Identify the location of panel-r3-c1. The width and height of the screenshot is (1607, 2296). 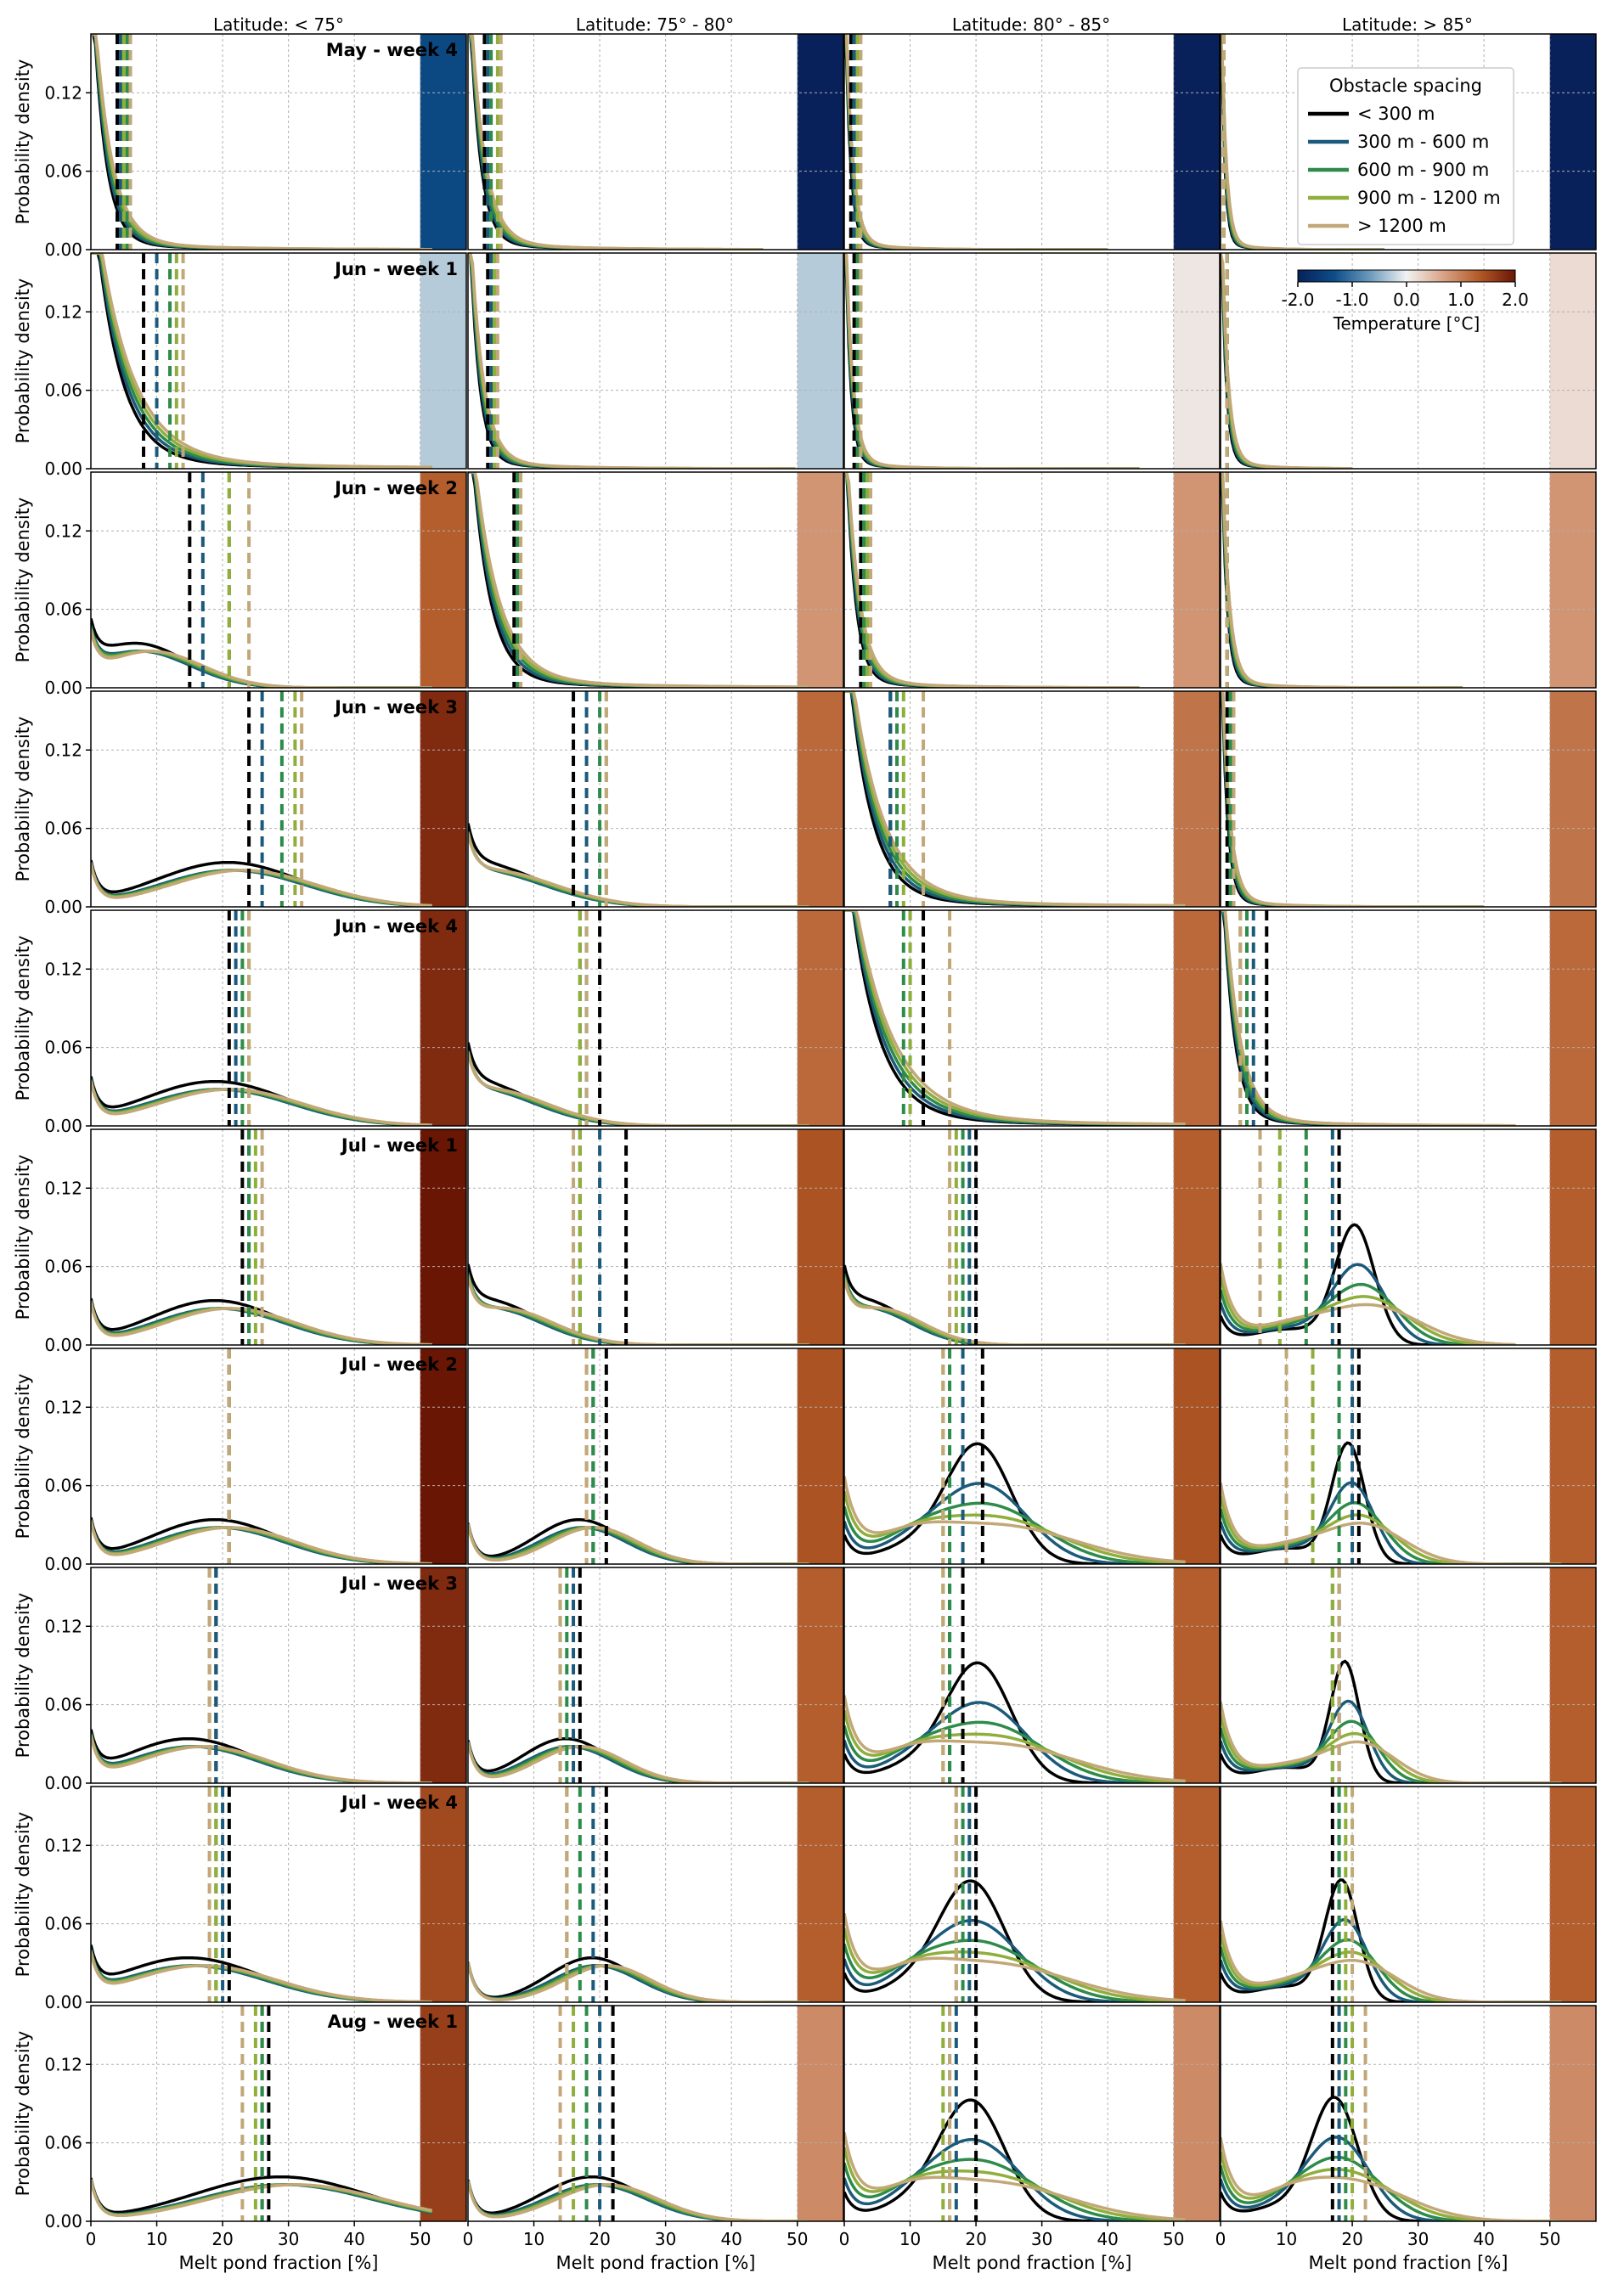
(655, 799).